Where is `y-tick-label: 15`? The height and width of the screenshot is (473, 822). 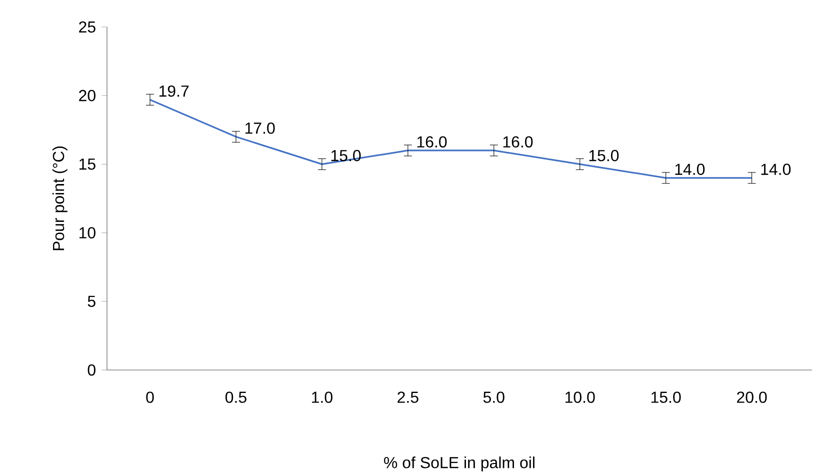
y-tick-label: 15 is located at coordinates (87, 164).